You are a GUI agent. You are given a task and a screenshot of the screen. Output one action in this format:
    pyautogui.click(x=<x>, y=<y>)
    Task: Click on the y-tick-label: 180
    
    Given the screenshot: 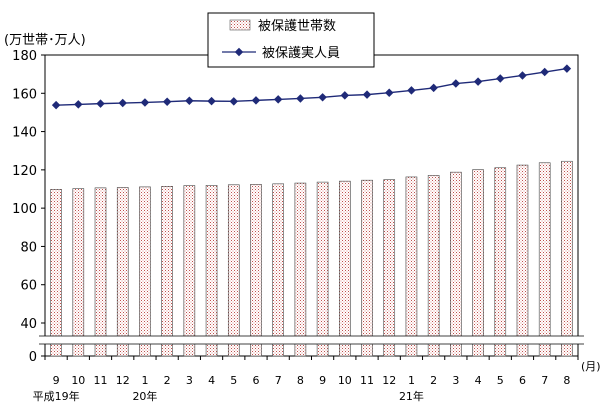 What is the action you would take?
    pyautogui.click(x=24, y=56)
    